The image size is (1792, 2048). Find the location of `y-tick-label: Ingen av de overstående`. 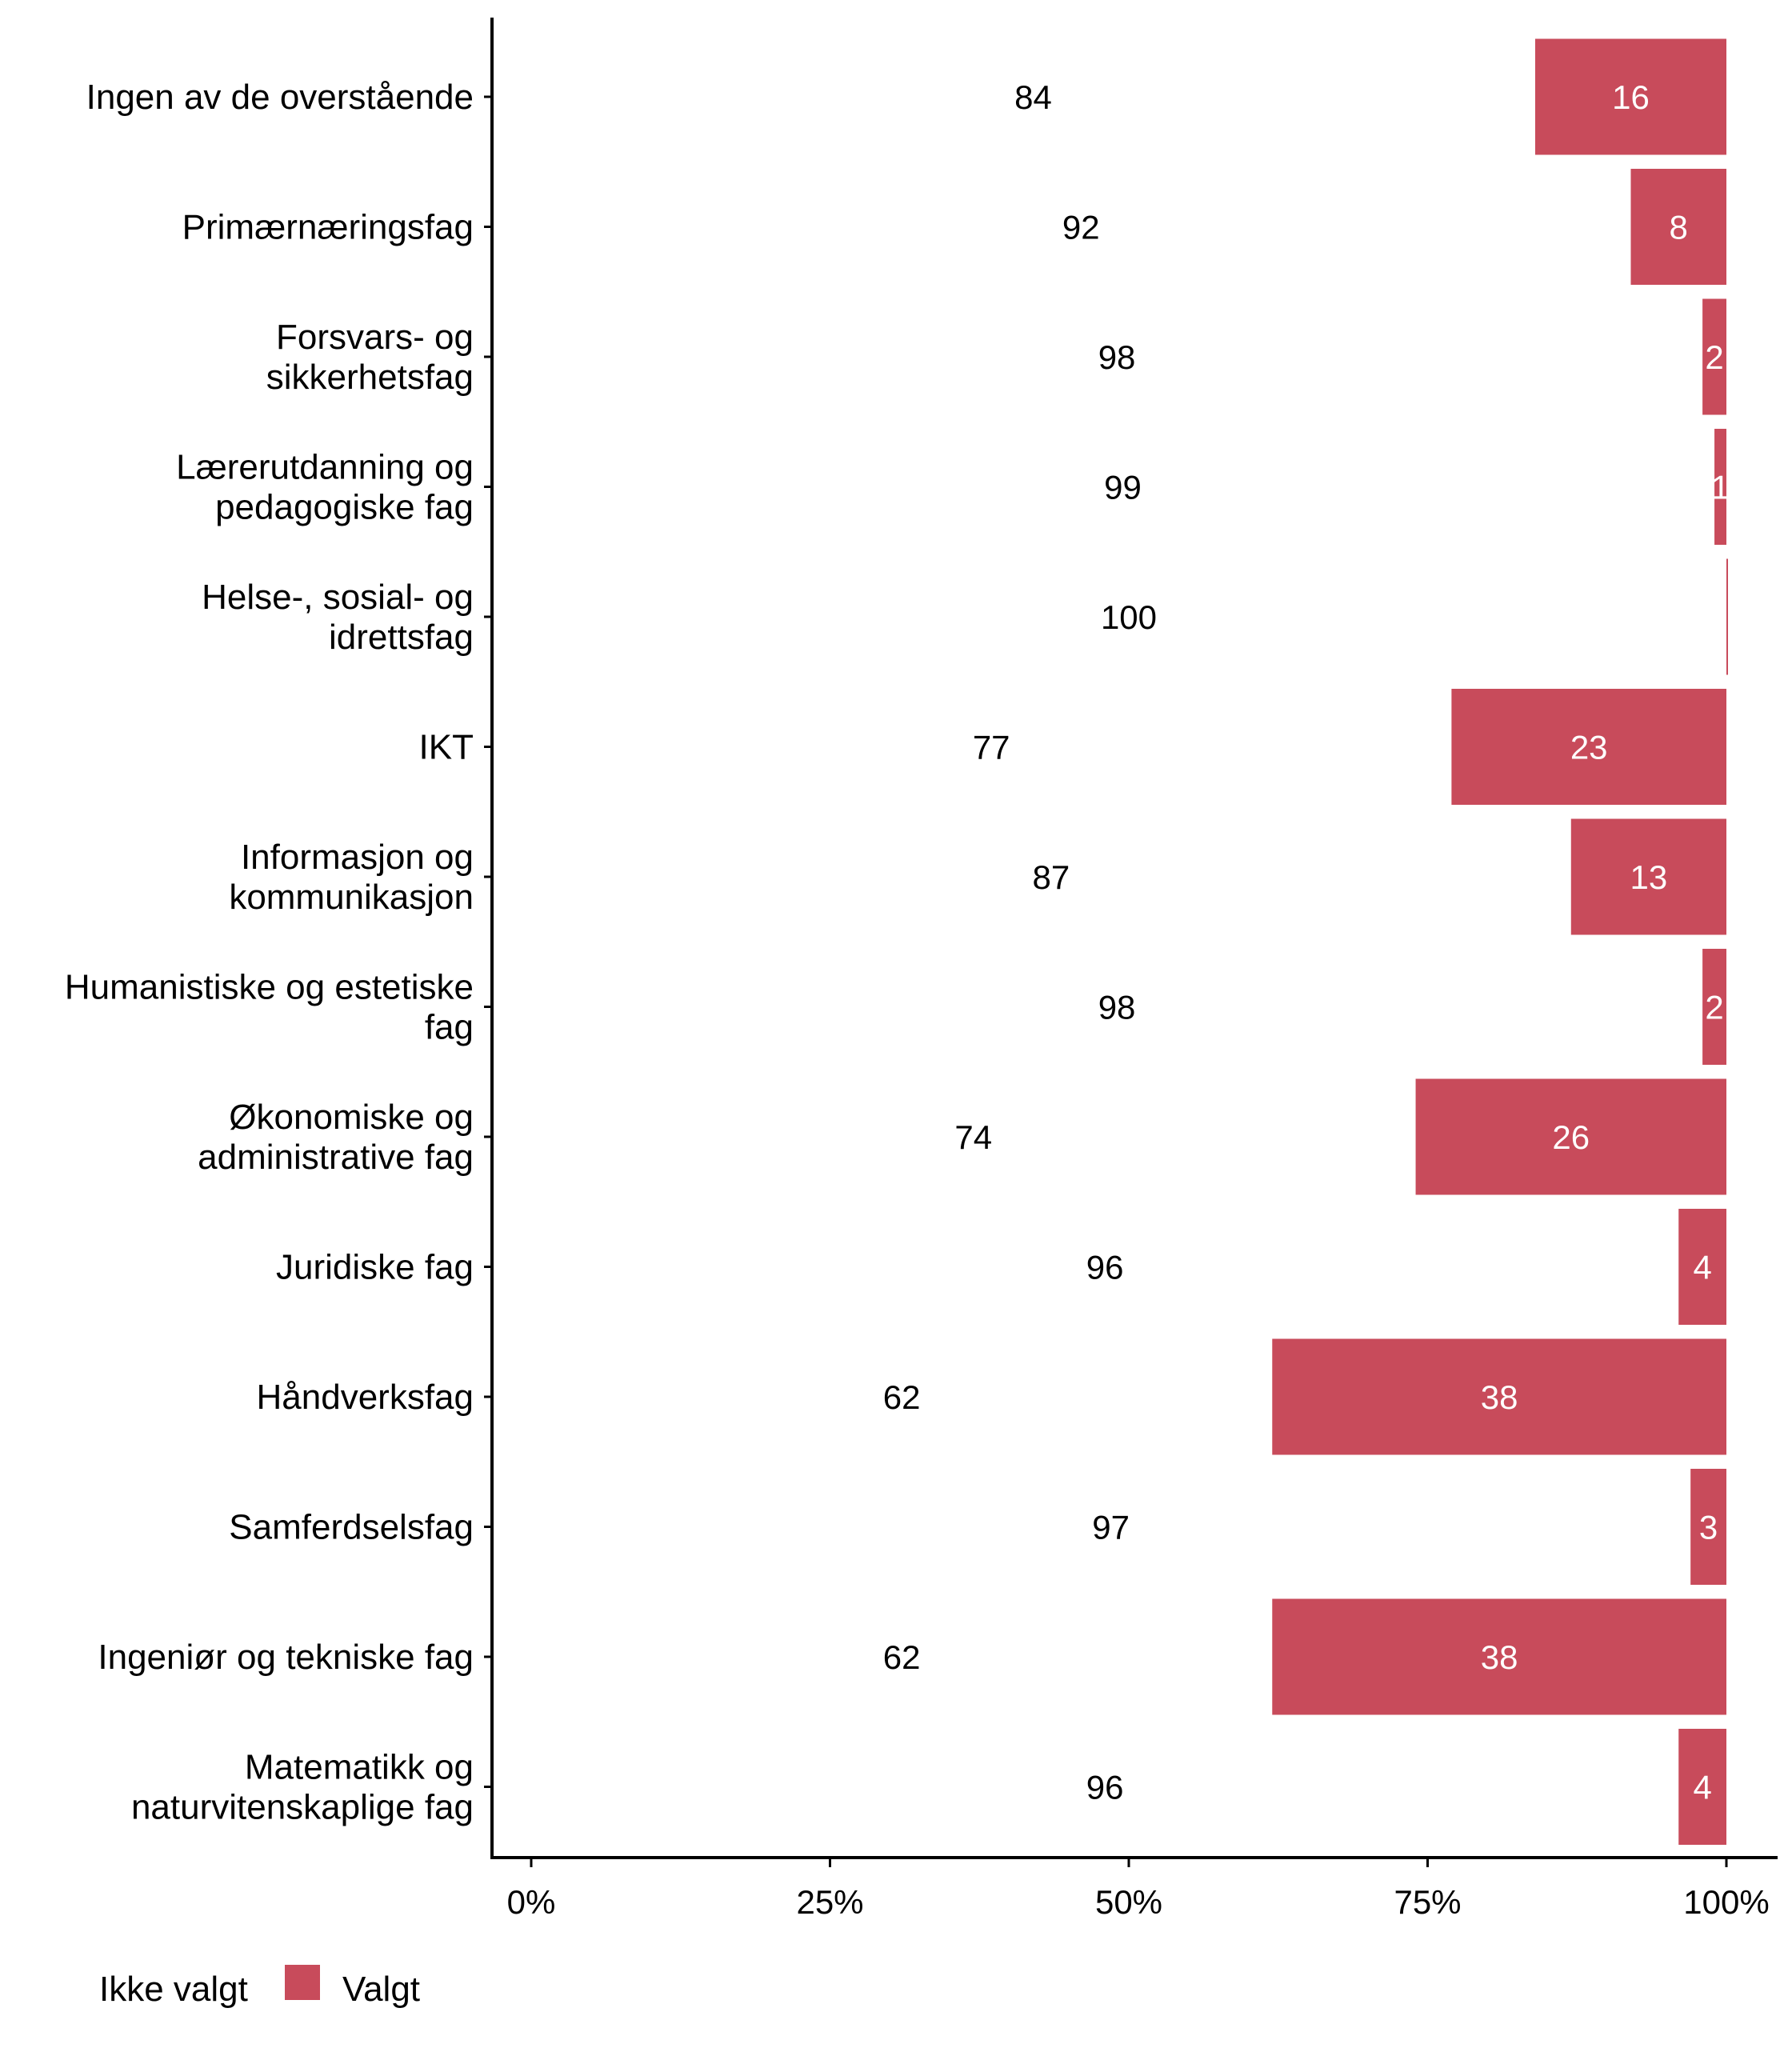

y-tick-label: Ingen av de overstående is located at coordinates (280, 97).